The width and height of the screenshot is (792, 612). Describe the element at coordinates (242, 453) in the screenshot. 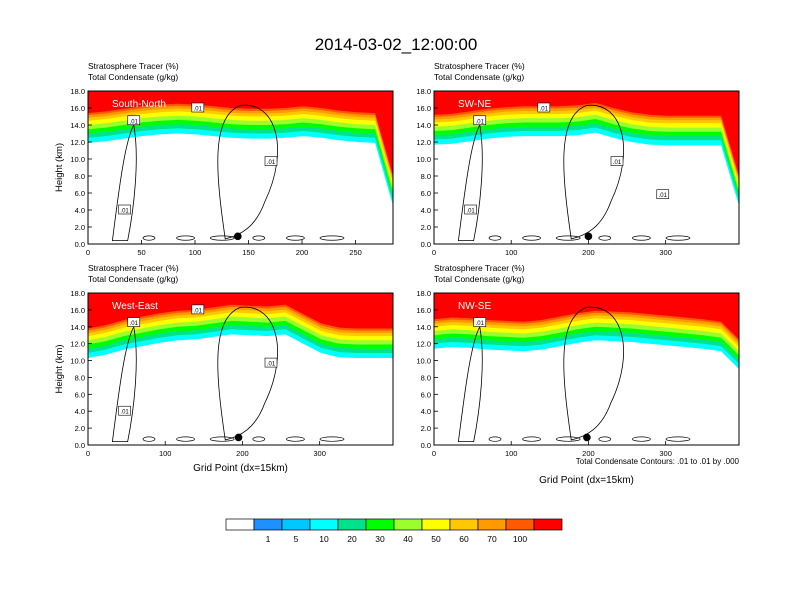

I see `x-tick-label: 200` at that location.